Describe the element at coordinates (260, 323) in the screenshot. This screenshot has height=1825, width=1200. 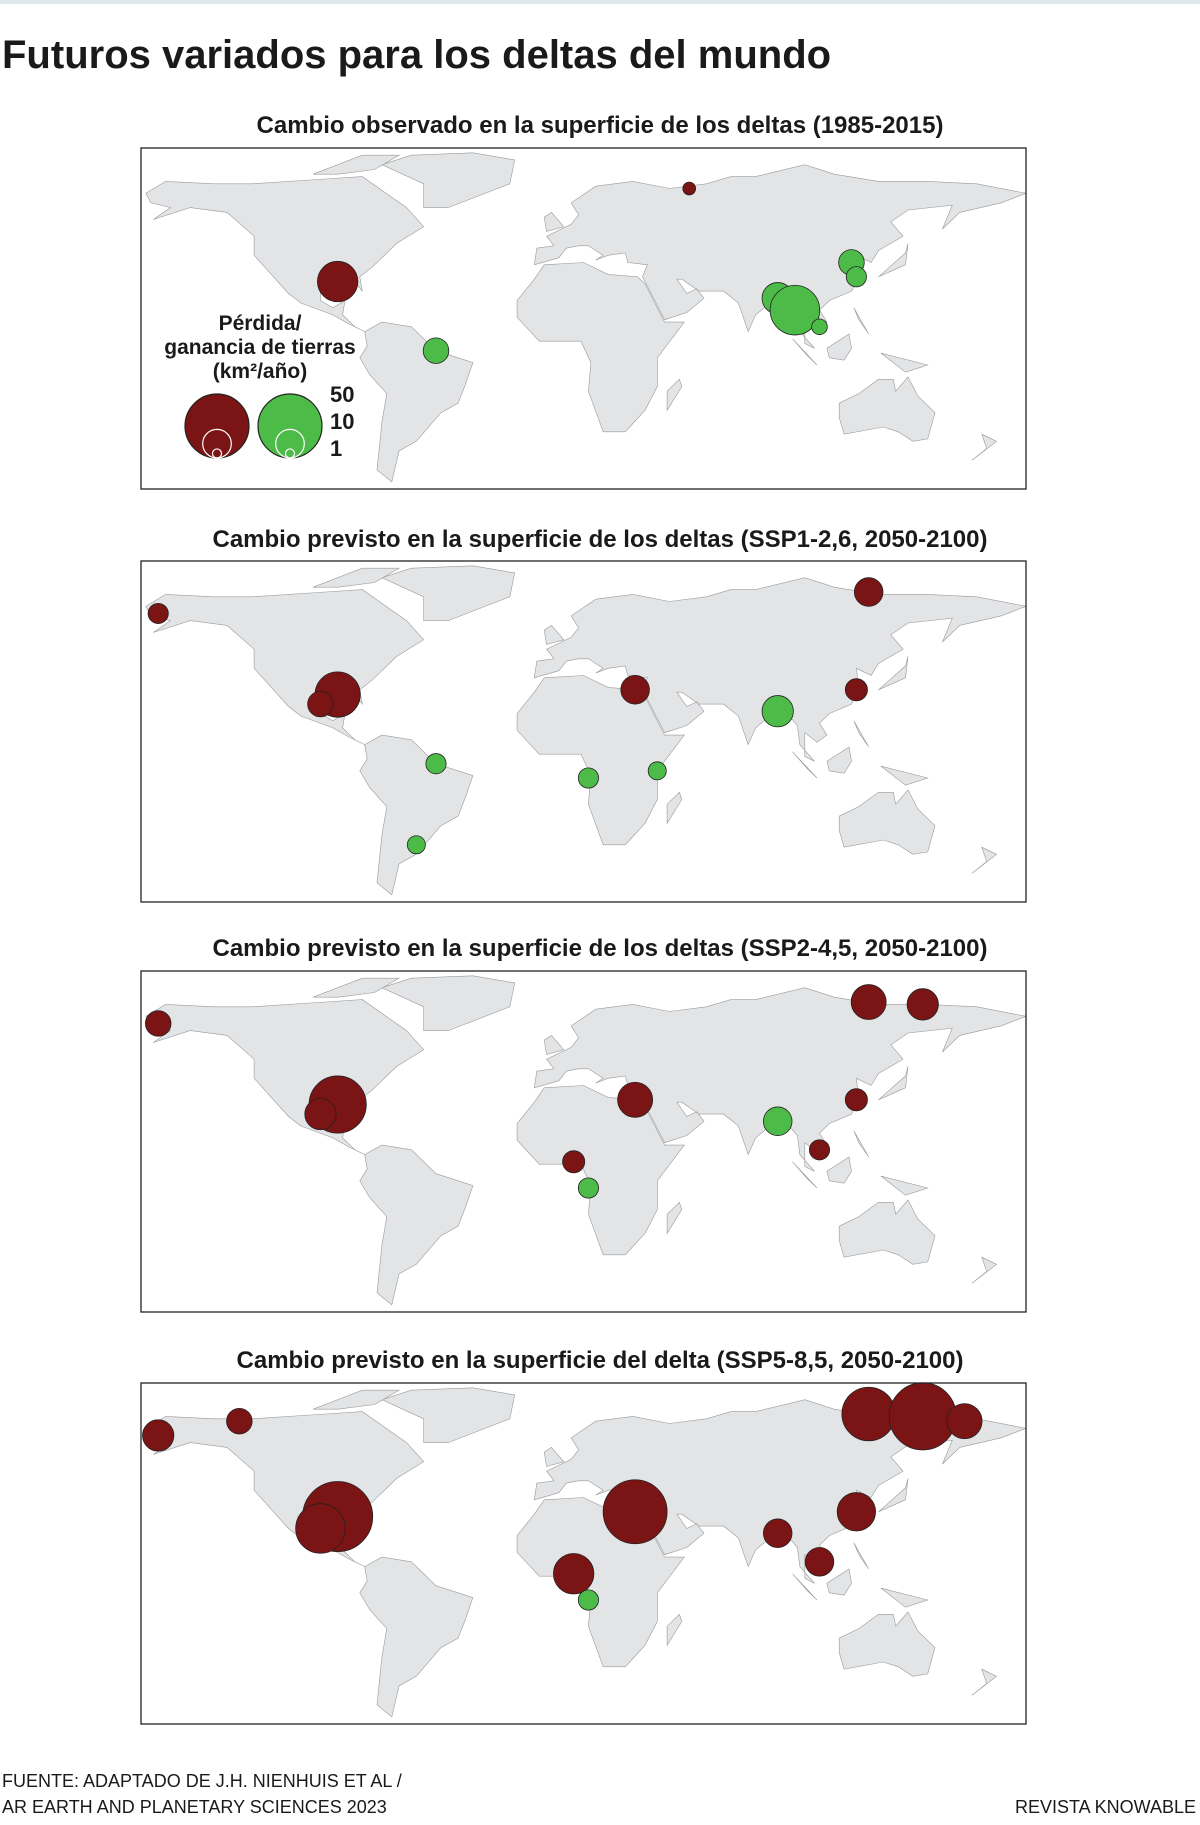
I see `legend-title: Pérdida/` at that location.